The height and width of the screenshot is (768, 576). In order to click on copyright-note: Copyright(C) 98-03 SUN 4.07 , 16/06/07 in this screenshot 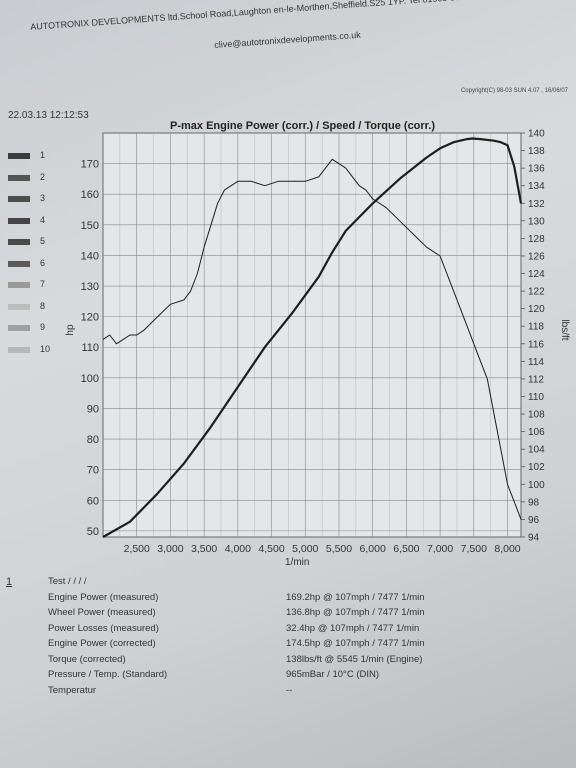, I will do `click(514, 91)`.